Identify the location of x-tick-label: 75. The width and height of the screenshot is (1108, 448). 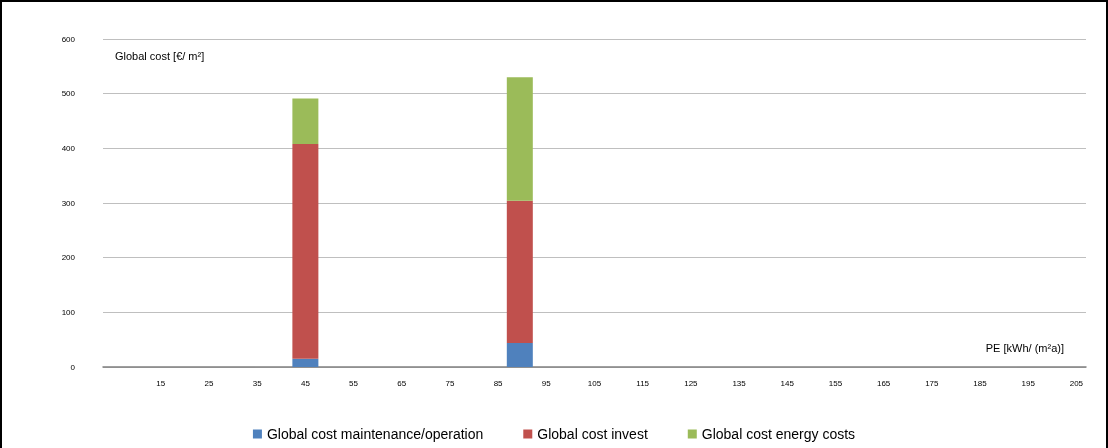
(450, 383).